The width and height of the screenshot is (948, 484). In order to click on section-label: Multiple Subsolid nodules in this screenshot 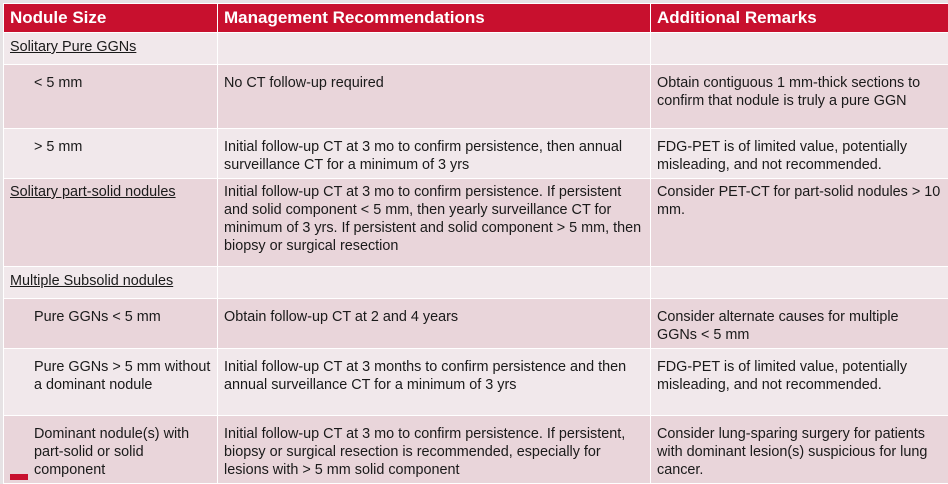, I will do `click(111, 283)`.